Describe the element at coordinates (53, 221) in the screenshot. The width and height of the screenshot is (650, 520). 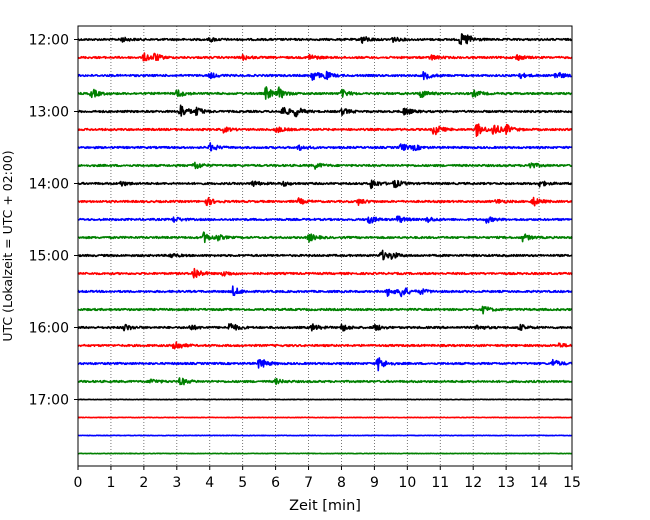
I see `y-axis: 12:00 13:00 14:00 15:00 16:00 17:00` at that location.